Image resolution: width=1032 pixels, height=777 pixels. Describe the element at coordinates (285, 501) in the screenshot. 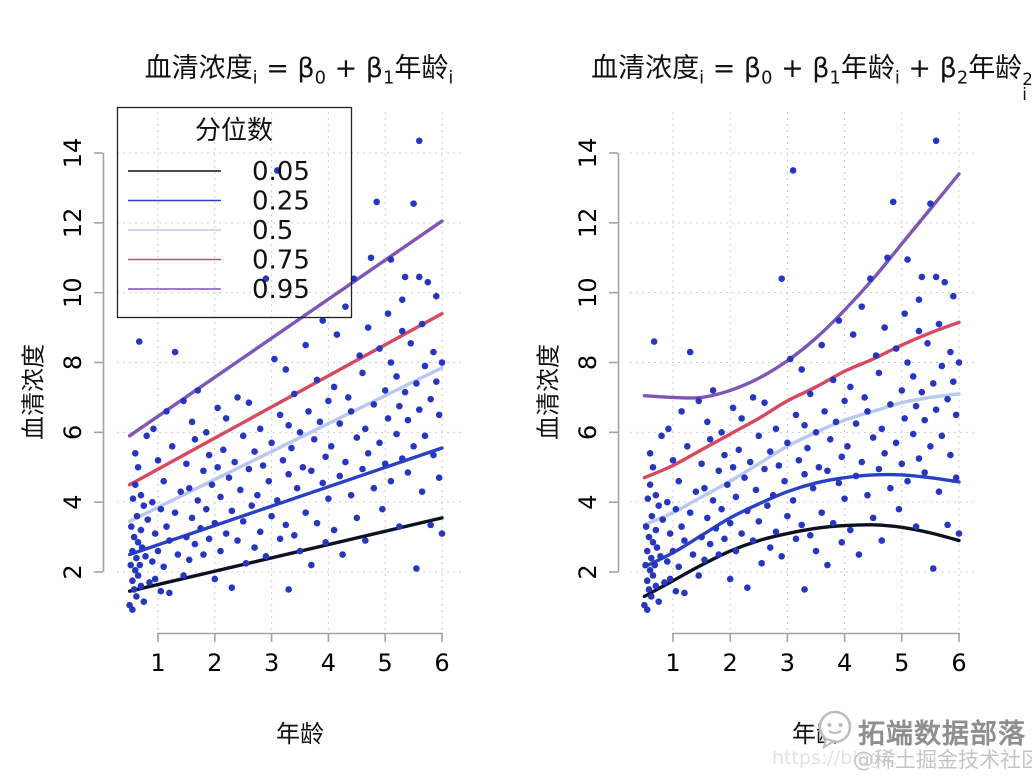

I see `left-quantile-line-0.25` at that location.